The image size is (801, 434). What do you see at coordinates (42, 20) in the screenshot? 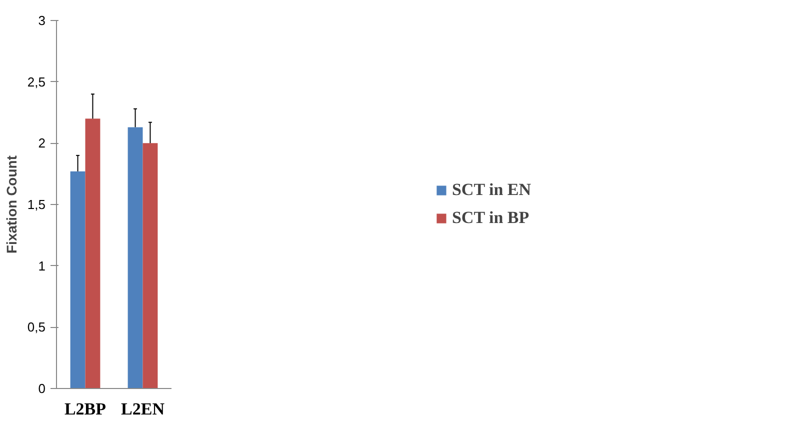
I see `y-tick-label: 3` at bounding box center [42, 20].